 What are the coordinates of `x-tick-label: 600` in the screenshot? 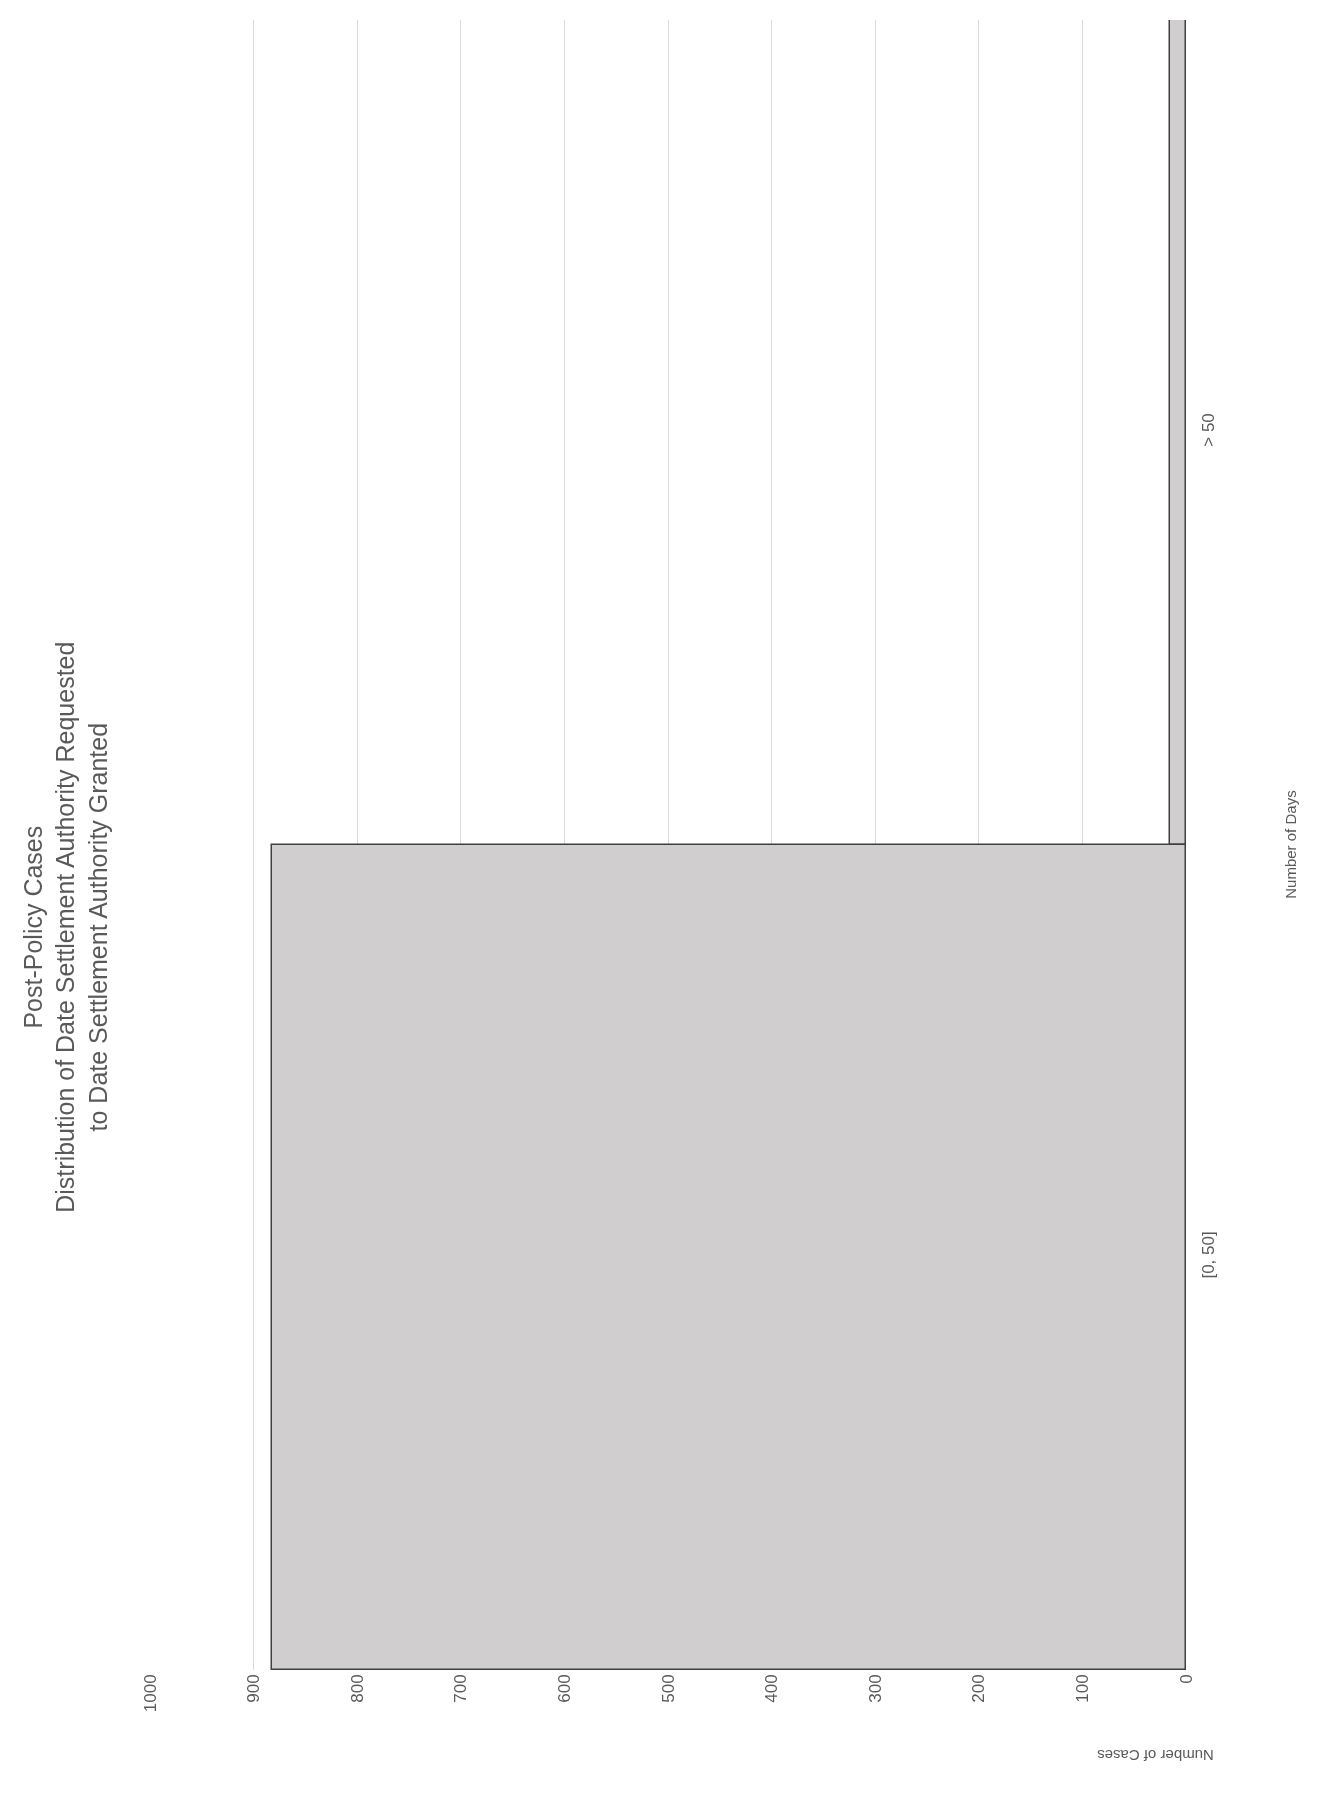 It's located at (564, 1688).